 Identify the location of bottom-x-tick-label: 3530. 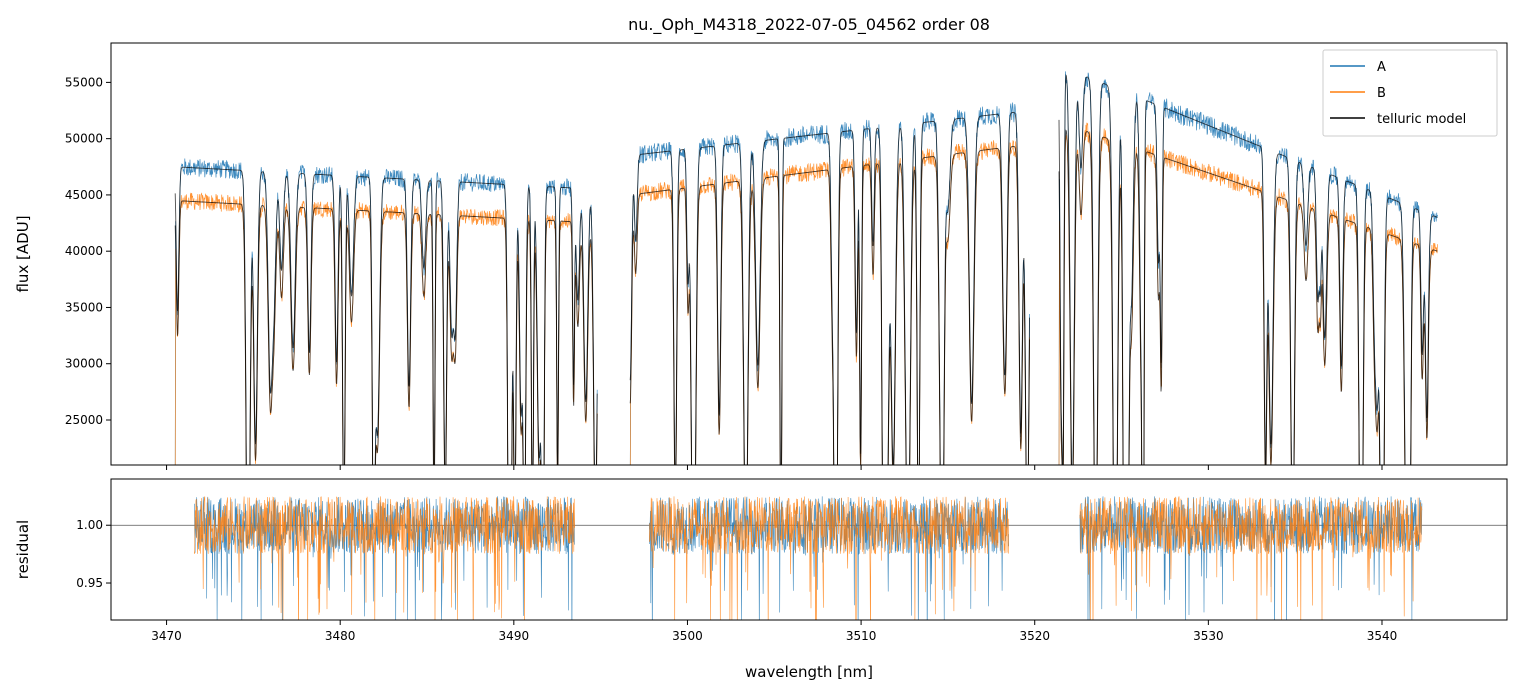
(1208, 636).